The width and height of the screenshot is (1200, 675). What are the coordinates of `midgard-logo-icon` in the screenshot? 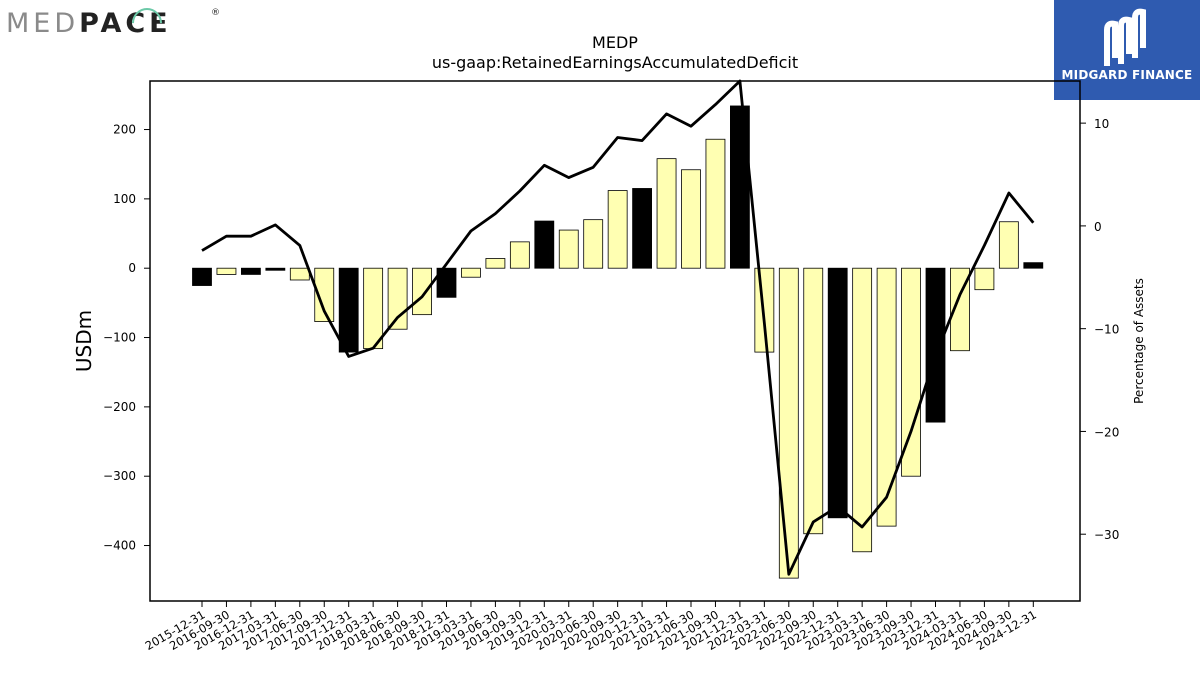 It's located at (1125, 37).